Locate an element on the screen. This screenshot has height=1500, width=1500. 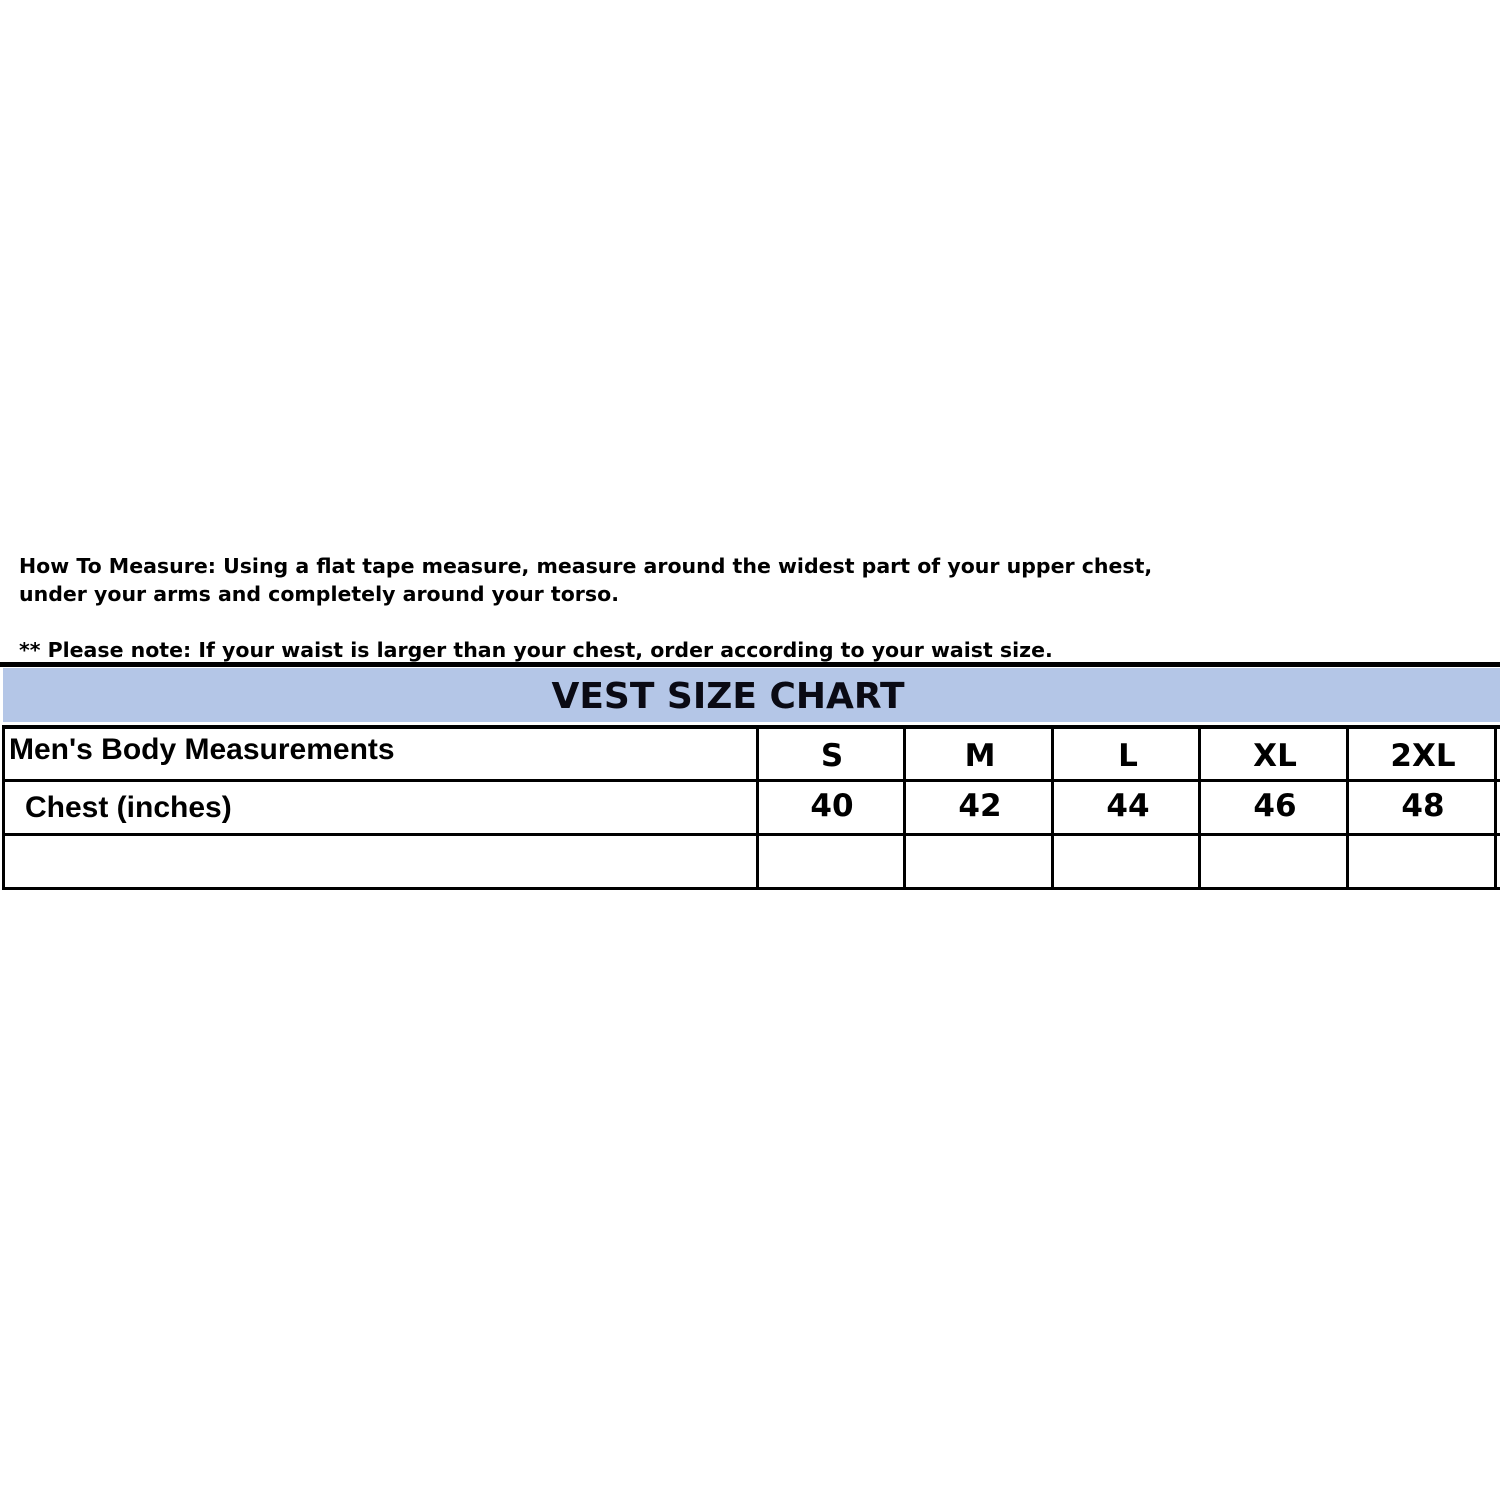
chest-value-xl: 46 is located at coordinates (1275, 806).